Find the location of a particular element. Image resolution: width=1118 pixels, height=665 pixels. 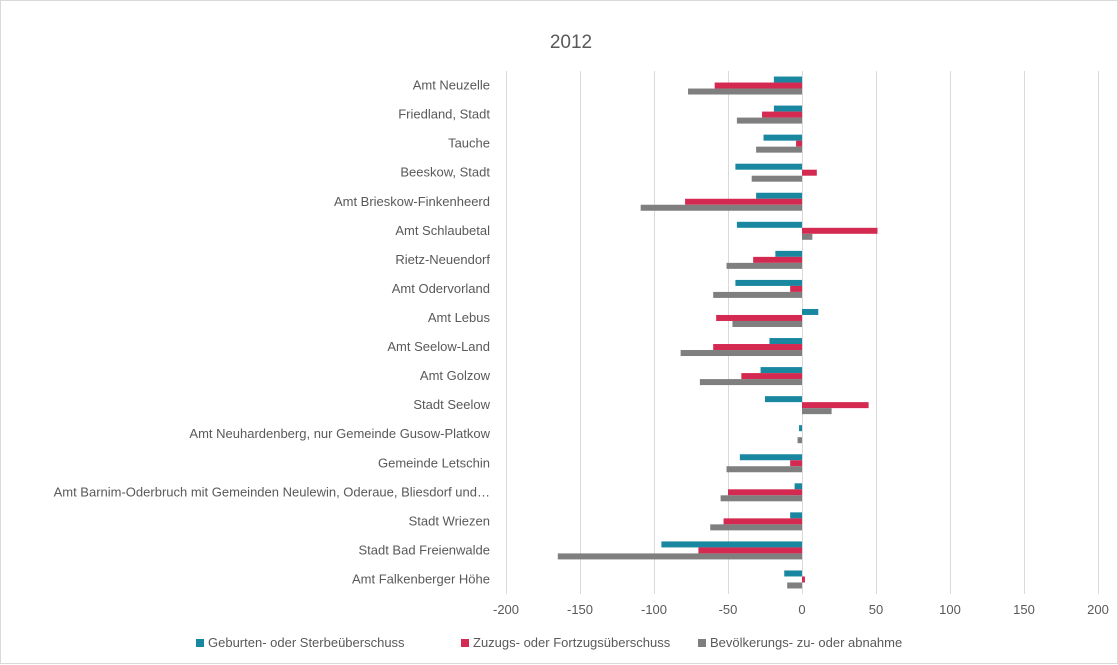

legend-label: Bevölkerungs- zu- oder abnahme is located at coordinates (806, 642).